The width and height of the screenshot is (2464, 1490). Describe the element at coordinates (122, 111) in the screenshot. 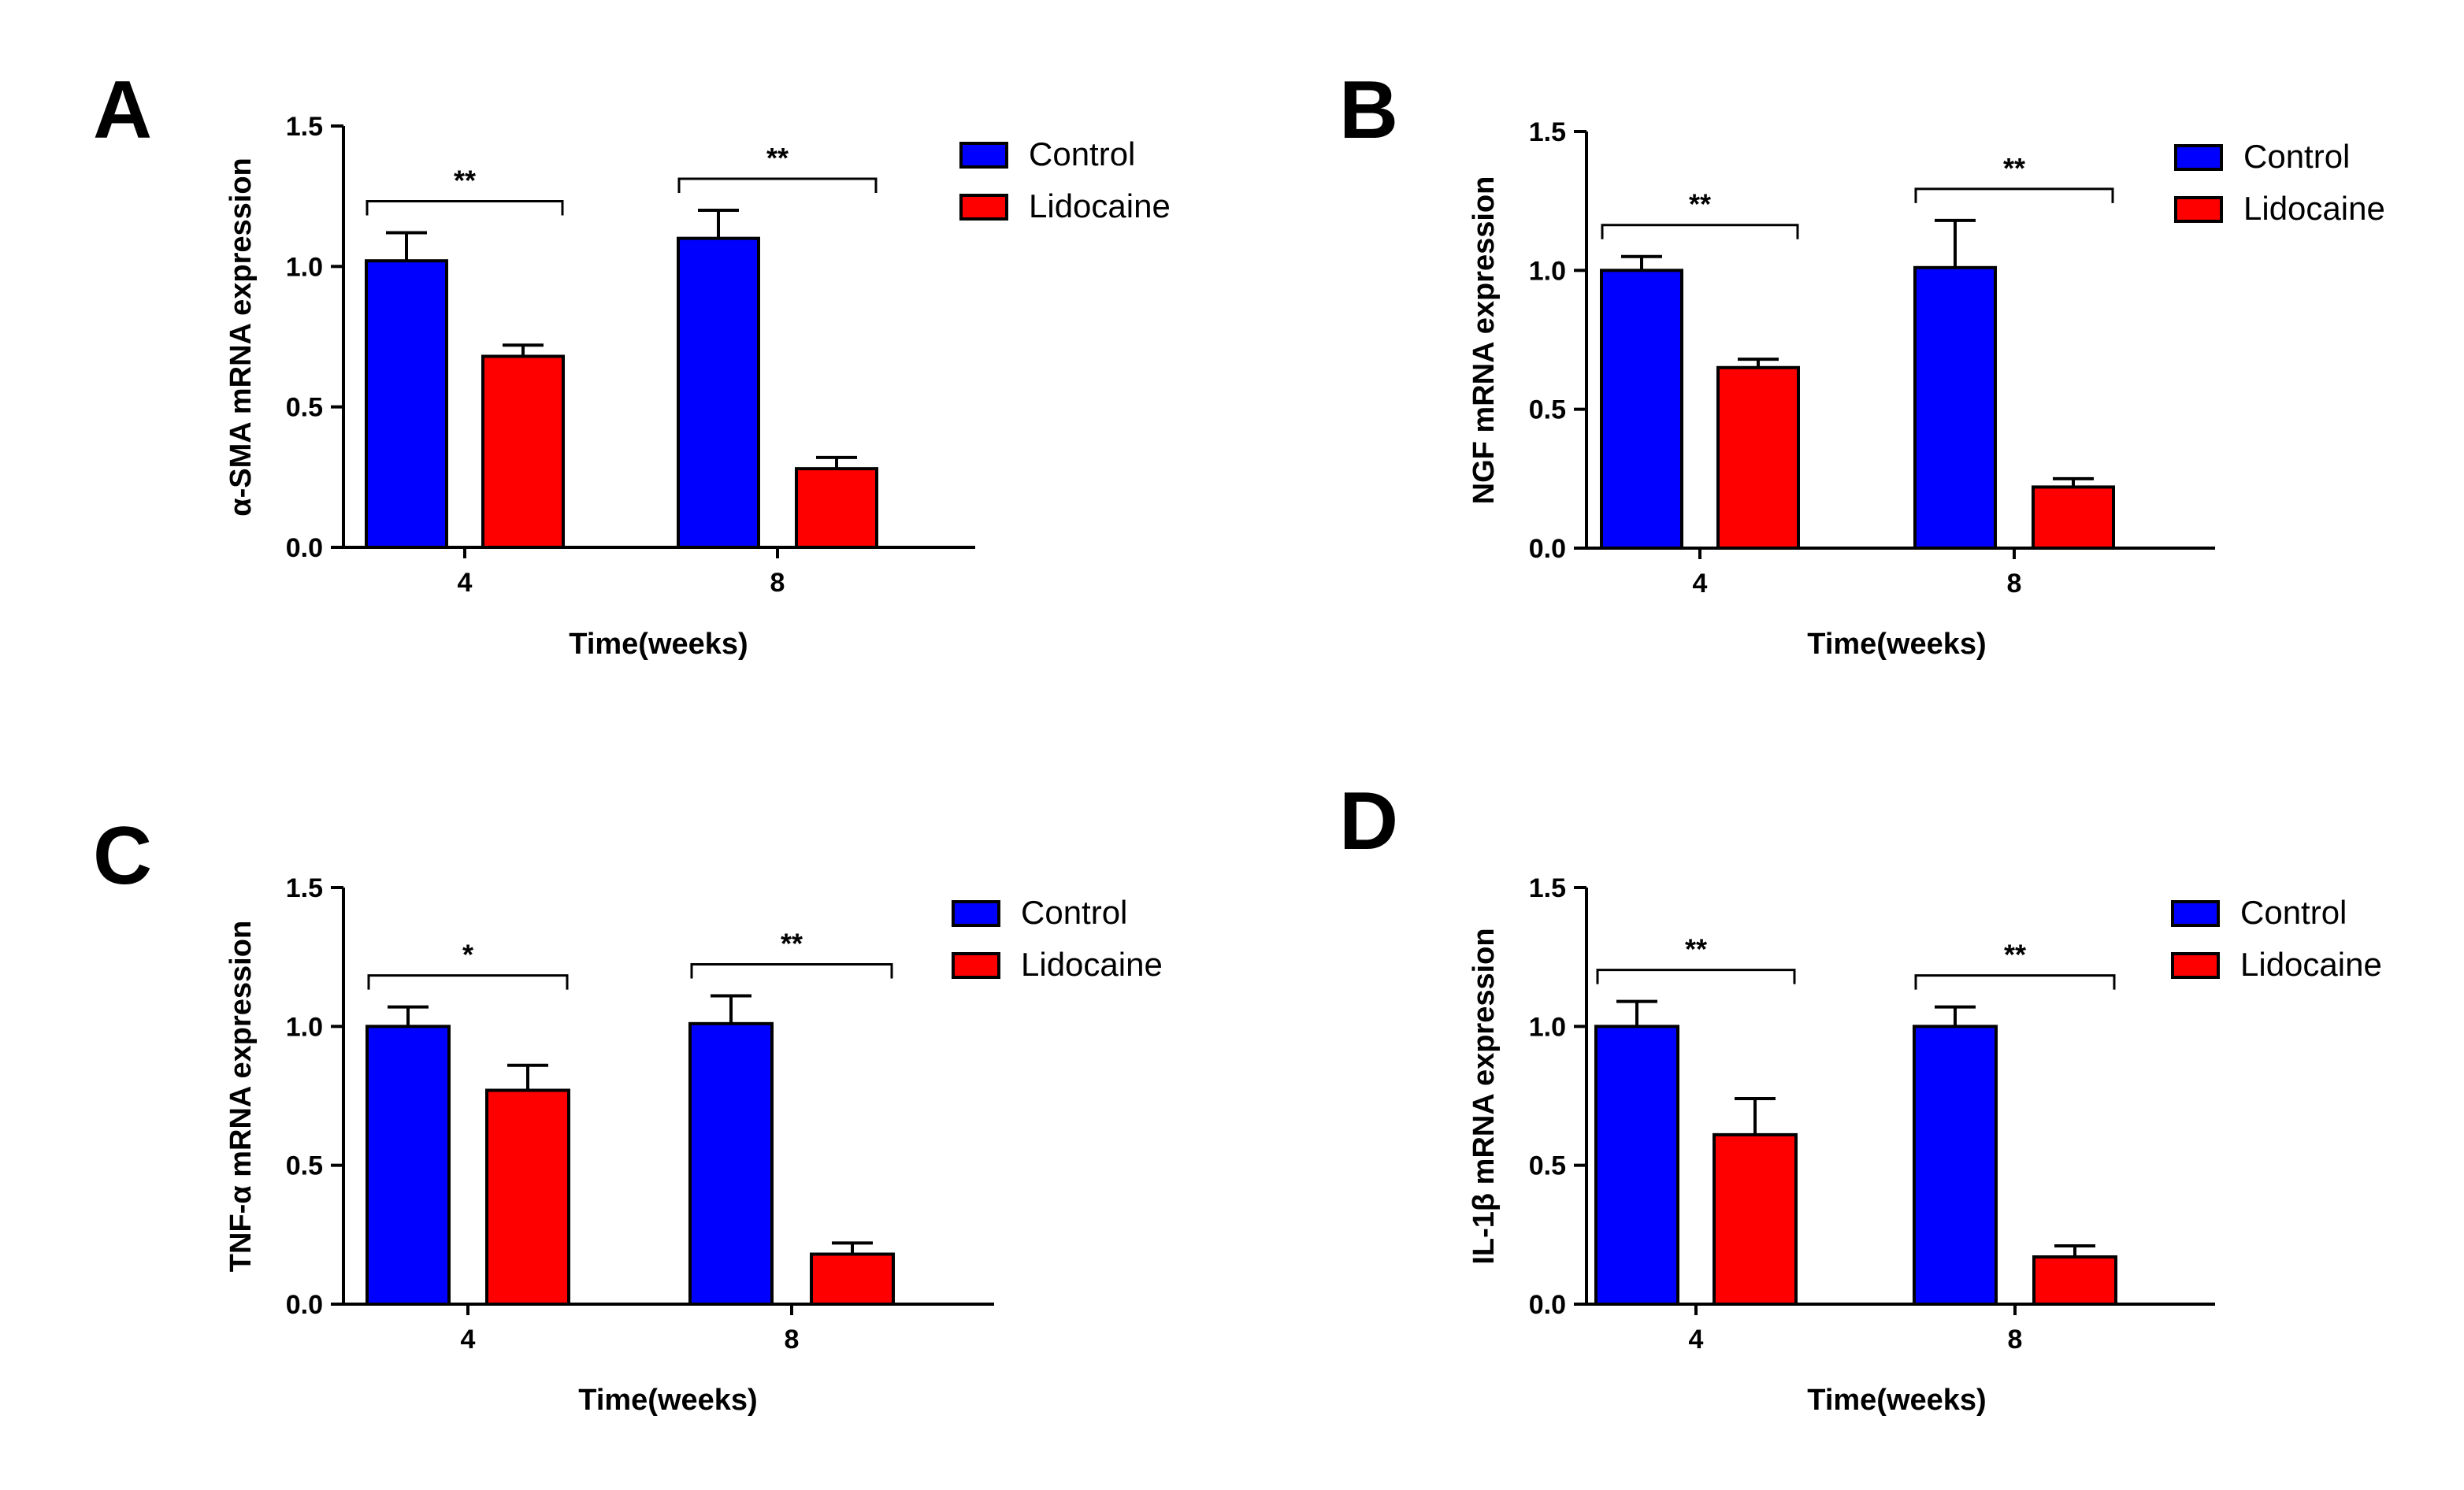

I see `panel-letter: A` at that location.